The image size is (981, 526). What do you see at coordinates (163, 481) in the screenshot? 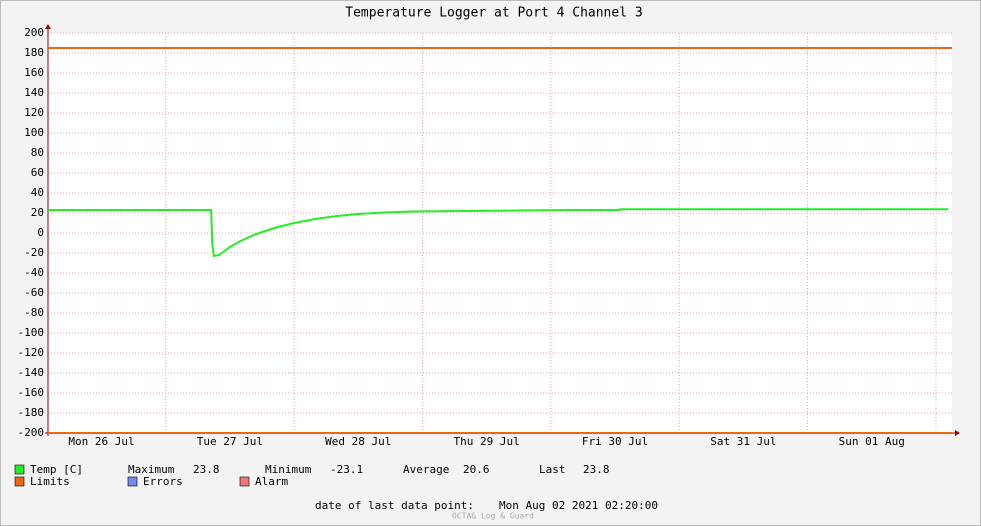
I see `legend-label: Errors` at bounding box center [163, 481].